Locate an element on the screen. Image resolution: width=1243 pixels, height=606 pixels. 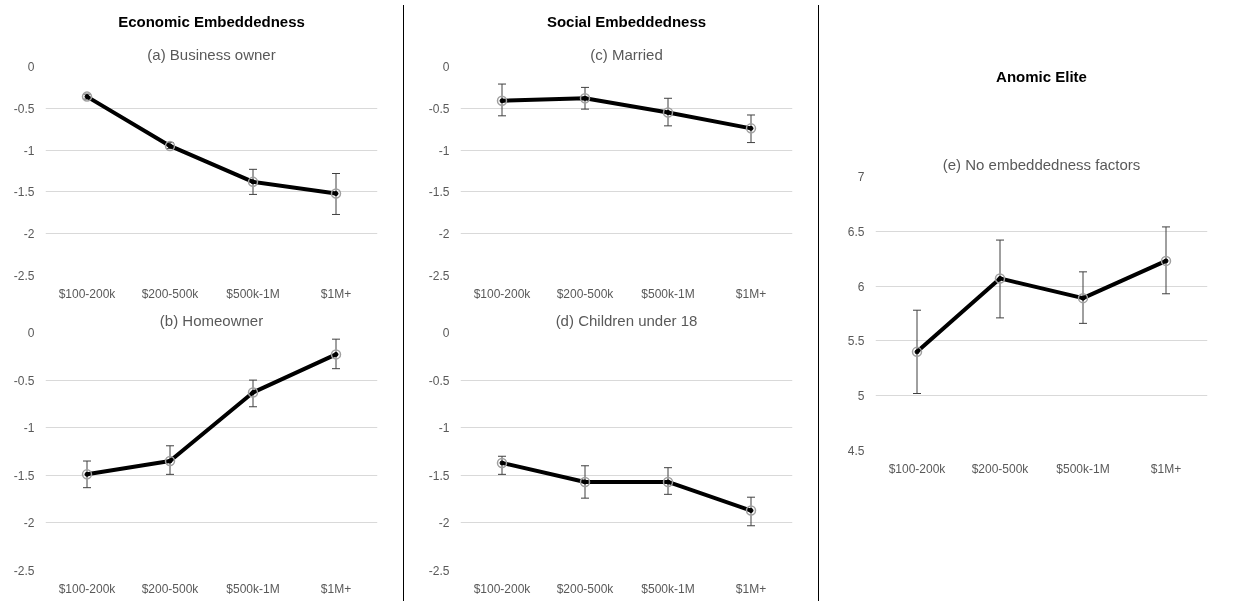
chart-subtitle: (a) Business owner is located at coordinates (211, 54).